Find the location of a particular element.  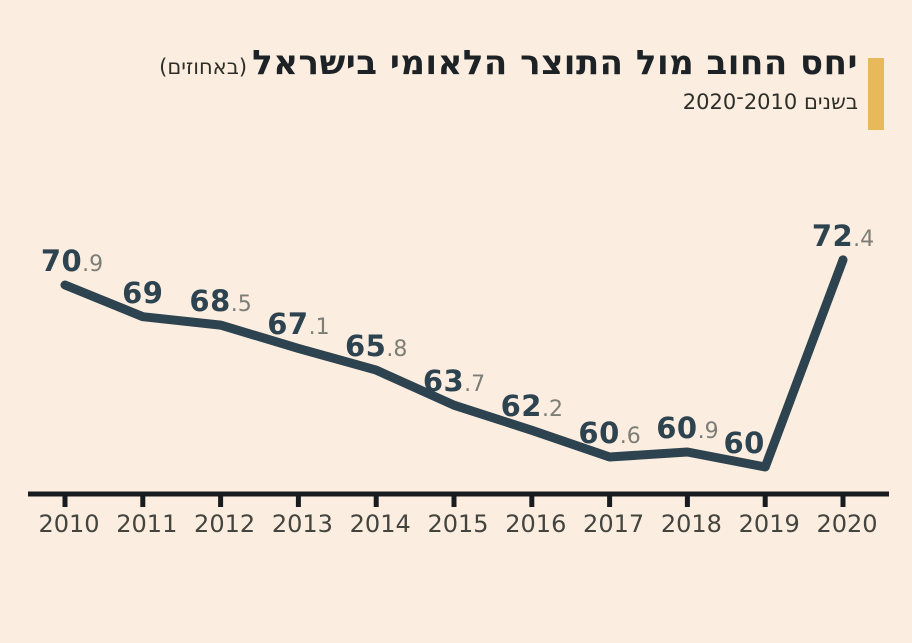

value-decimal: .2 is located at coordinates (552, 410).